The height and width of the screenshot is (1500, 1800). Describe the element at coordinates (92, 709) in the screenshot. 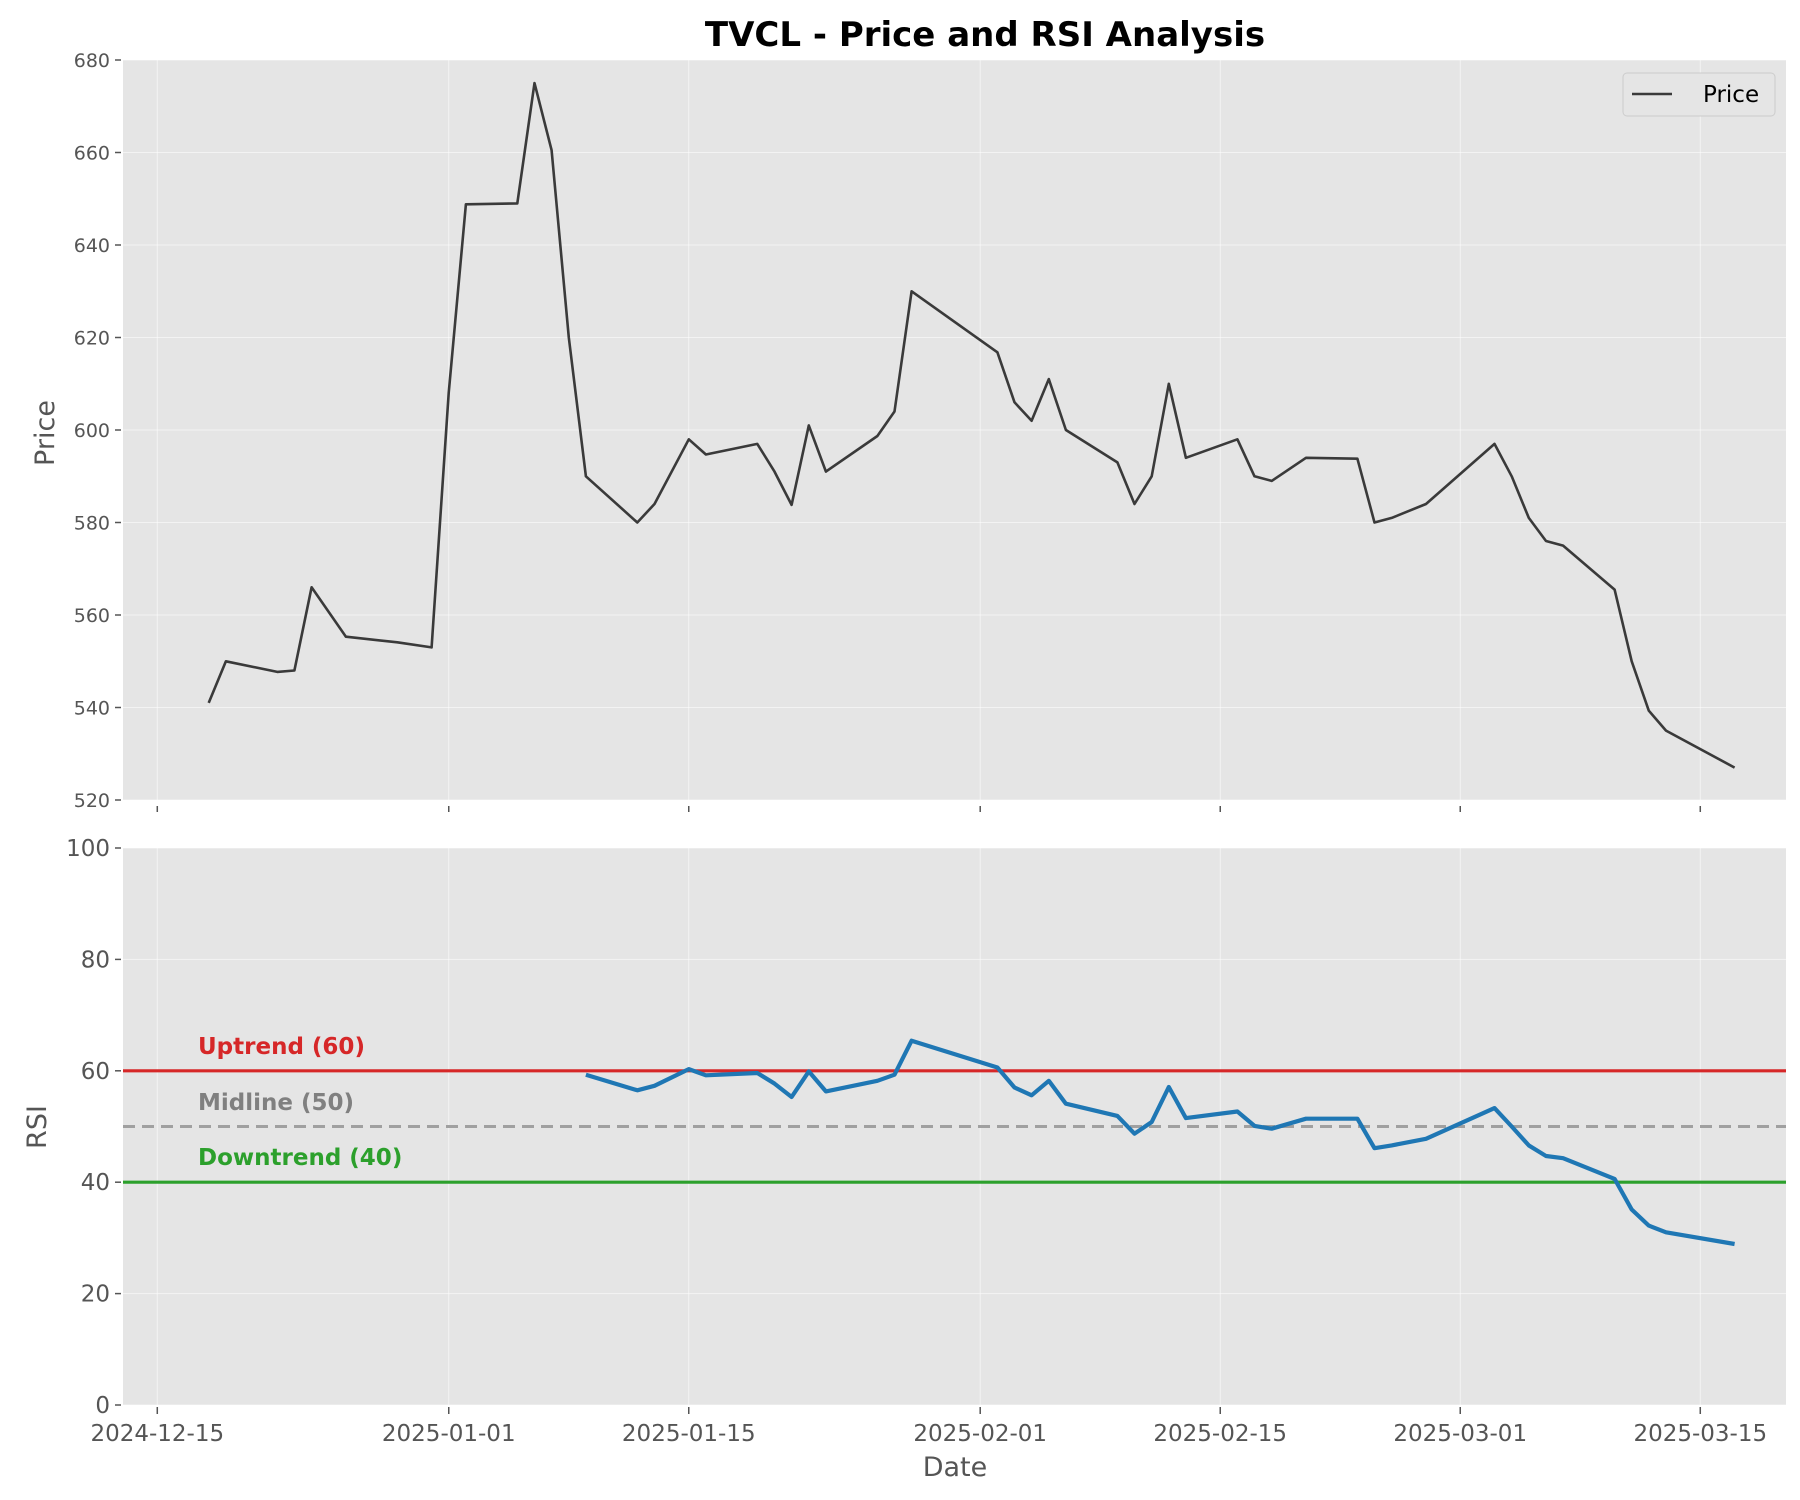

I see `price-y-tick-label: 540` at that location.